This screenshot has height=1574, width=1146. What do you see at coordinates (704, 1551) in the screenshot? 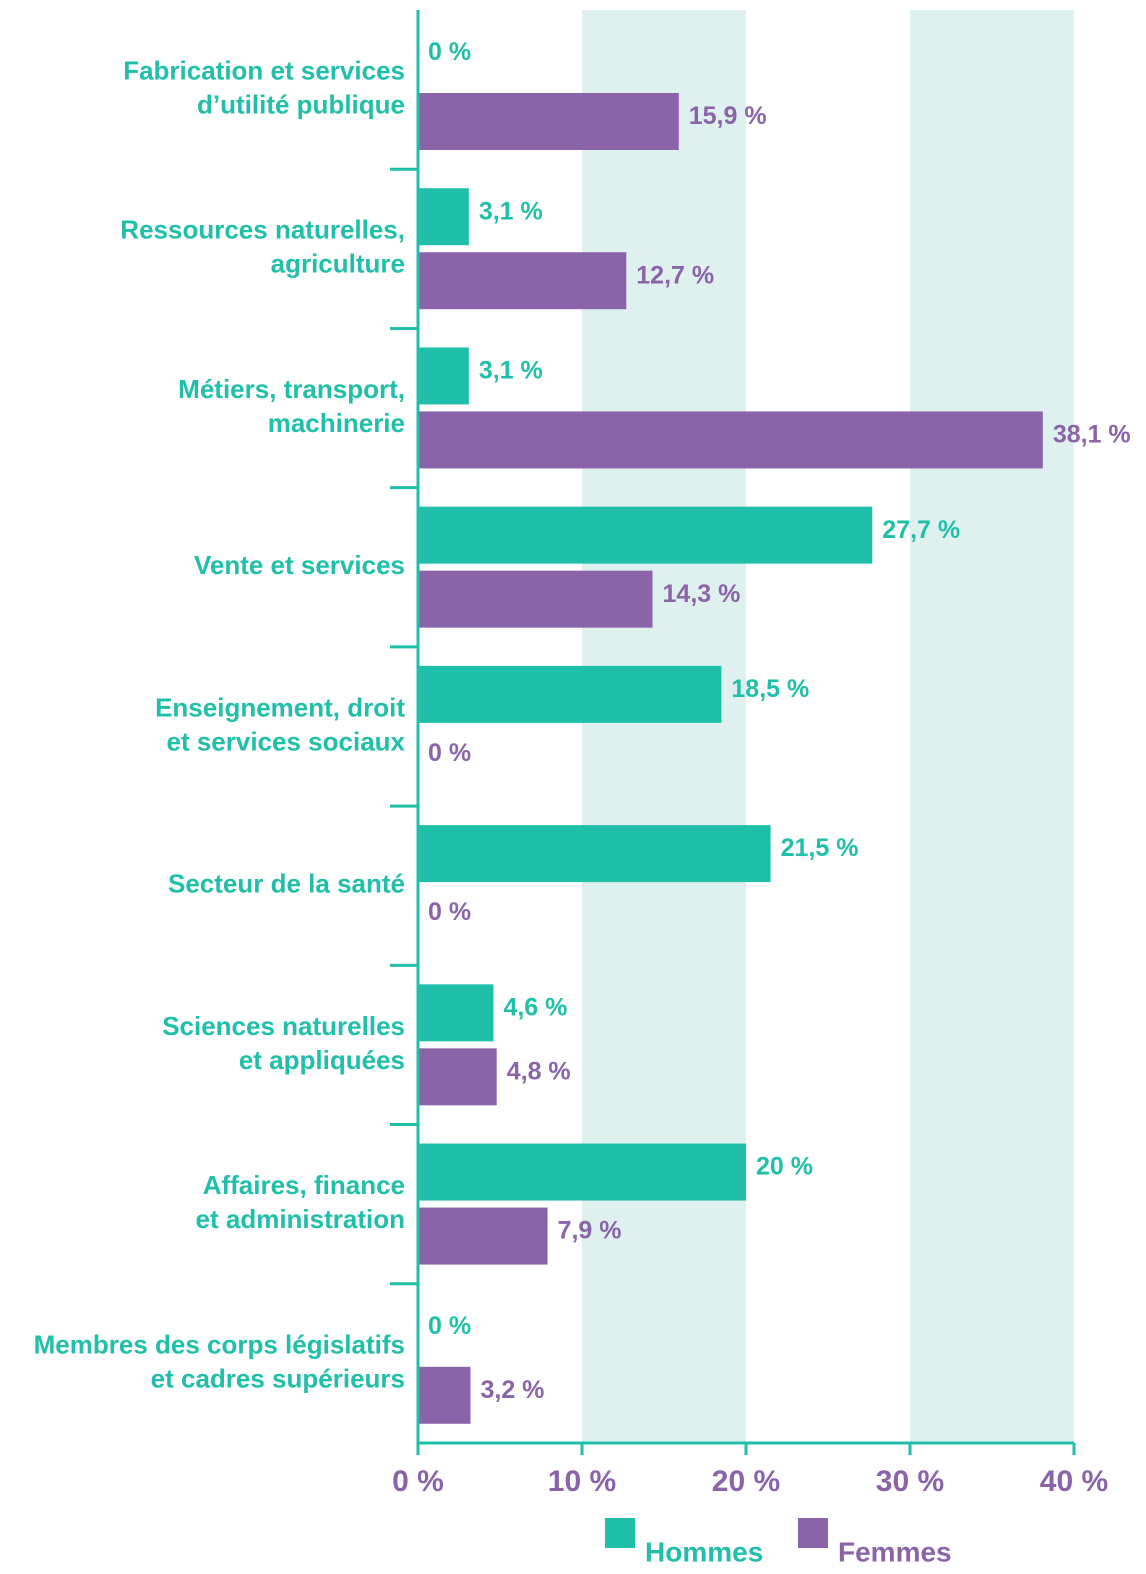
I see `legend-label: Hommes` at bounding box center [704, 1551].